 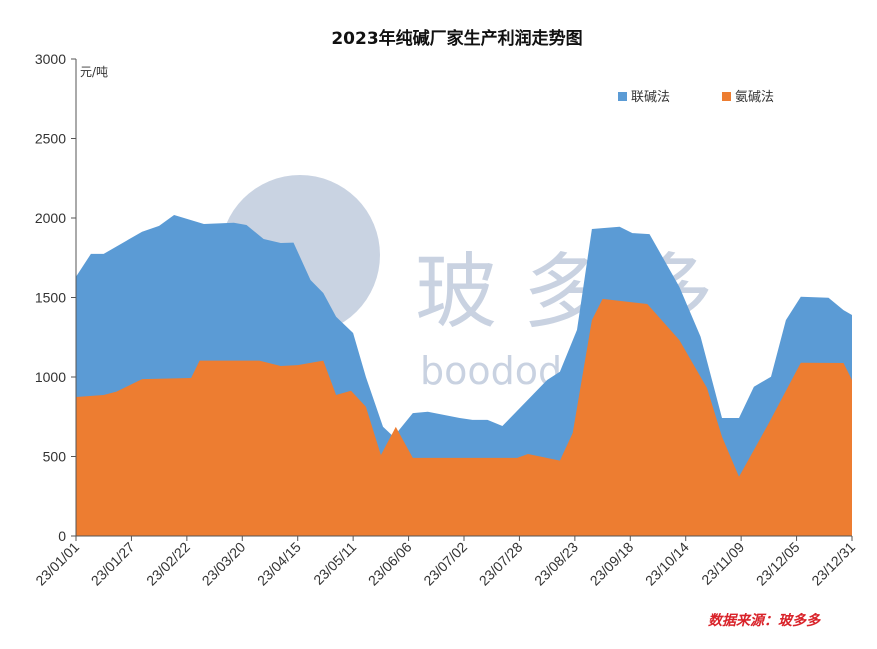 I want to click on x-tick-label: 23/01/27, so click(x=113, y=564).